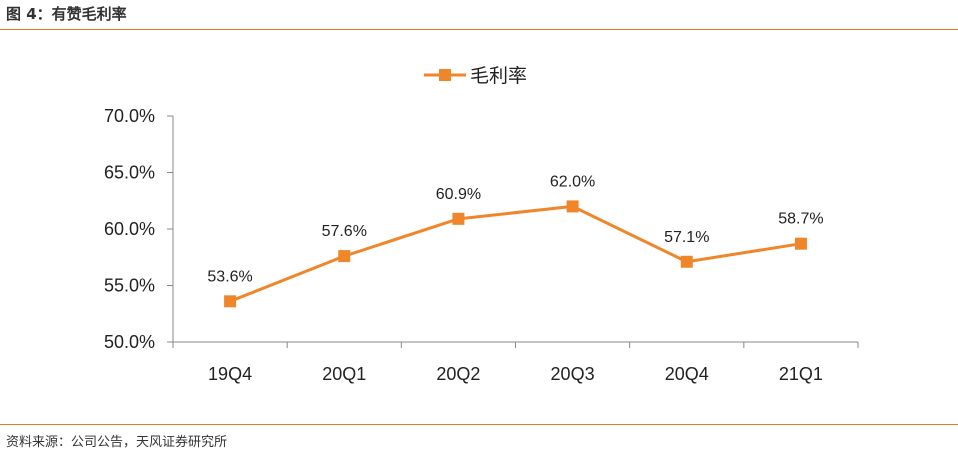 Image resolution: width=958 pixels, height=455 pixels. I want to click on data-label: 57.1%, so click(686, 237).